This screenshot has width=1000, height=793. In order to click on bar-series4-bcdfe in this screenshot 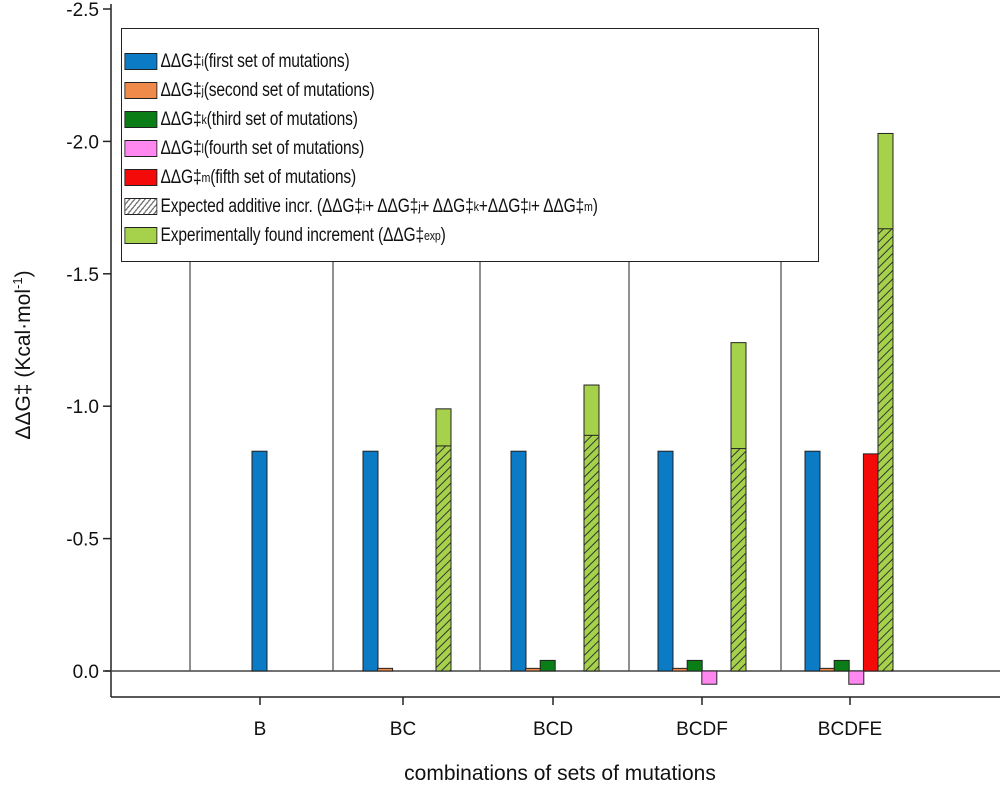, I will do `click(856, 677)`.